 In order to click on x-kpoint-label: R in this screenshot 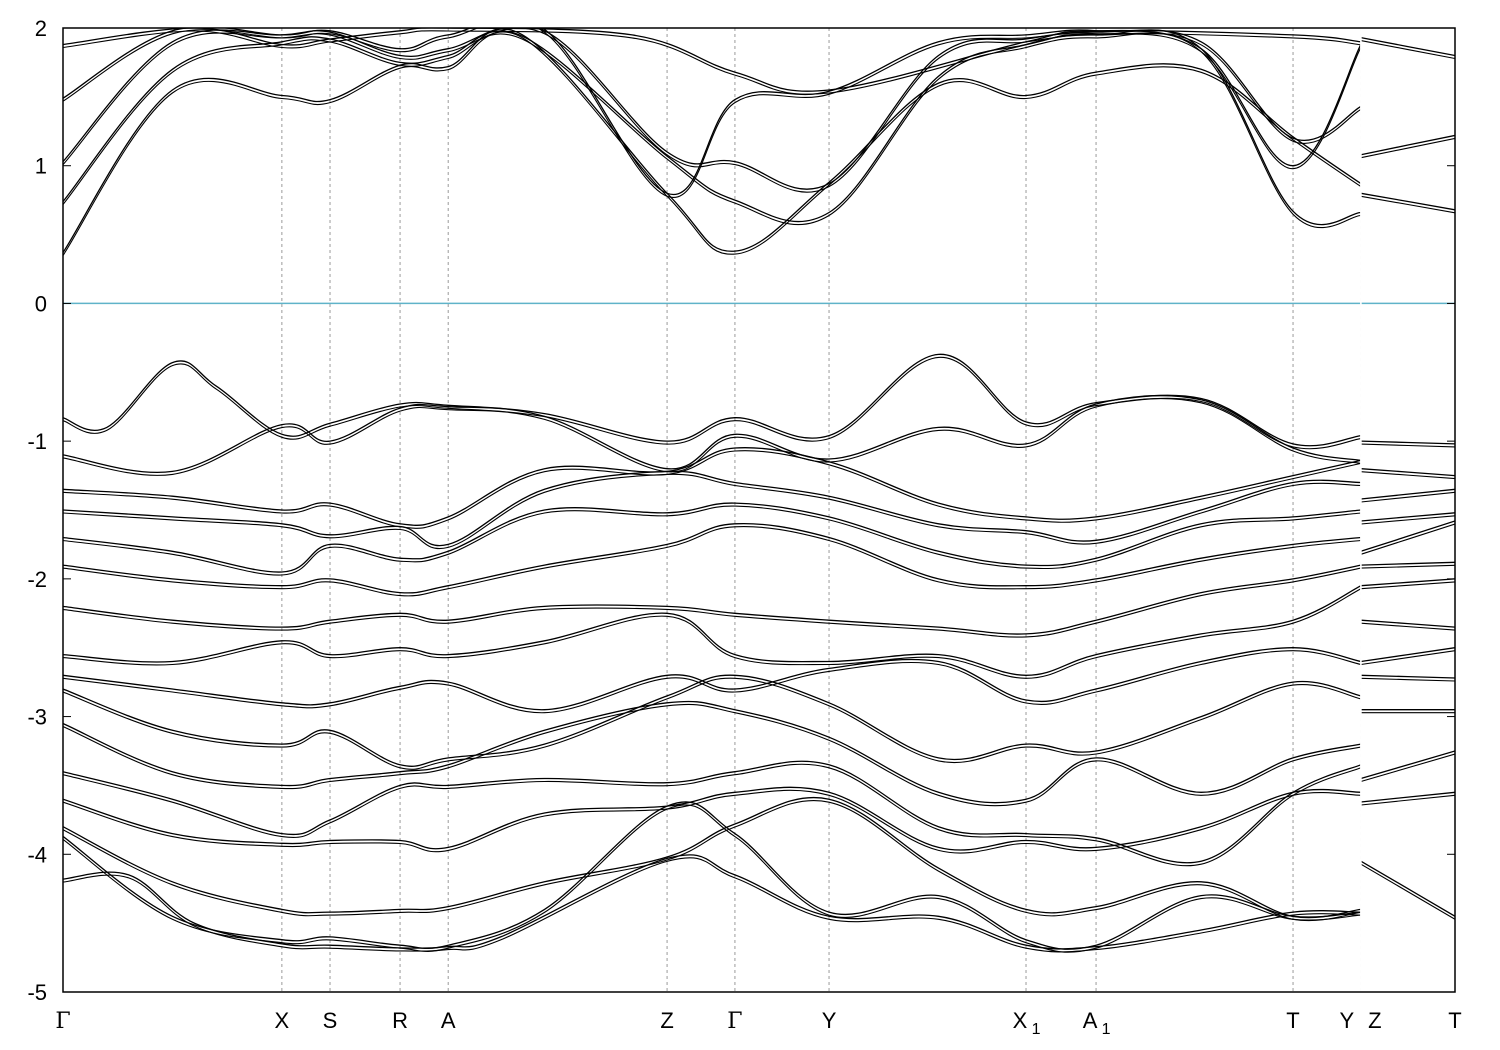, I will do `click(400, 1020)`.